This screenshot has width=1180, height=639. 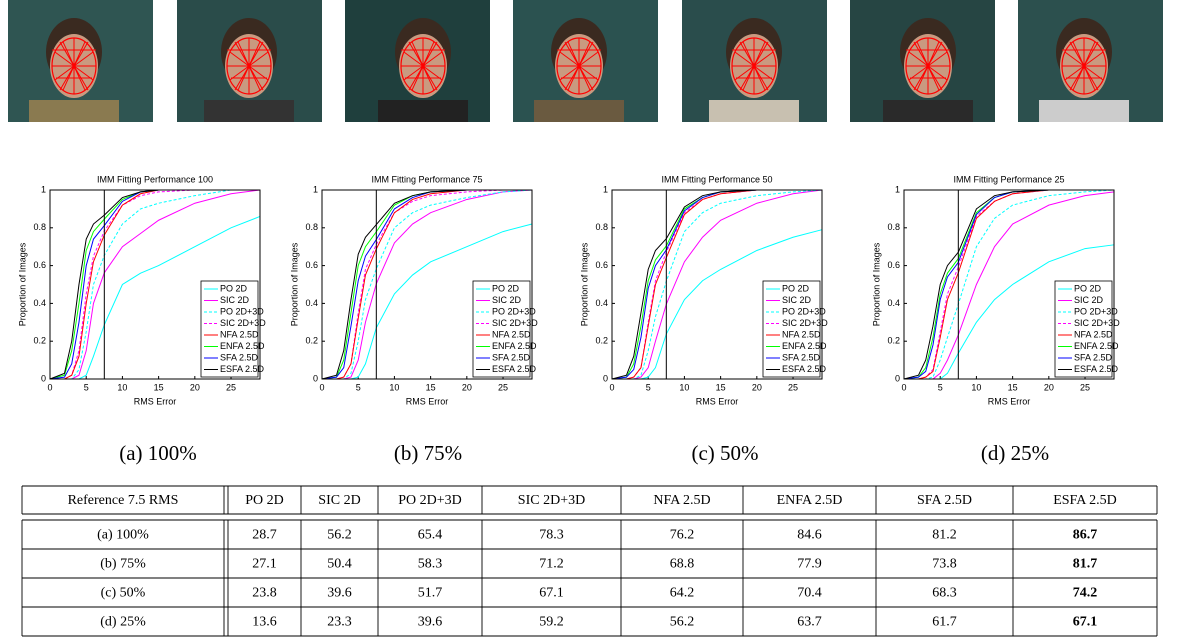 I want to click on table-cell: 86.7, so click(x=1085, y=535).